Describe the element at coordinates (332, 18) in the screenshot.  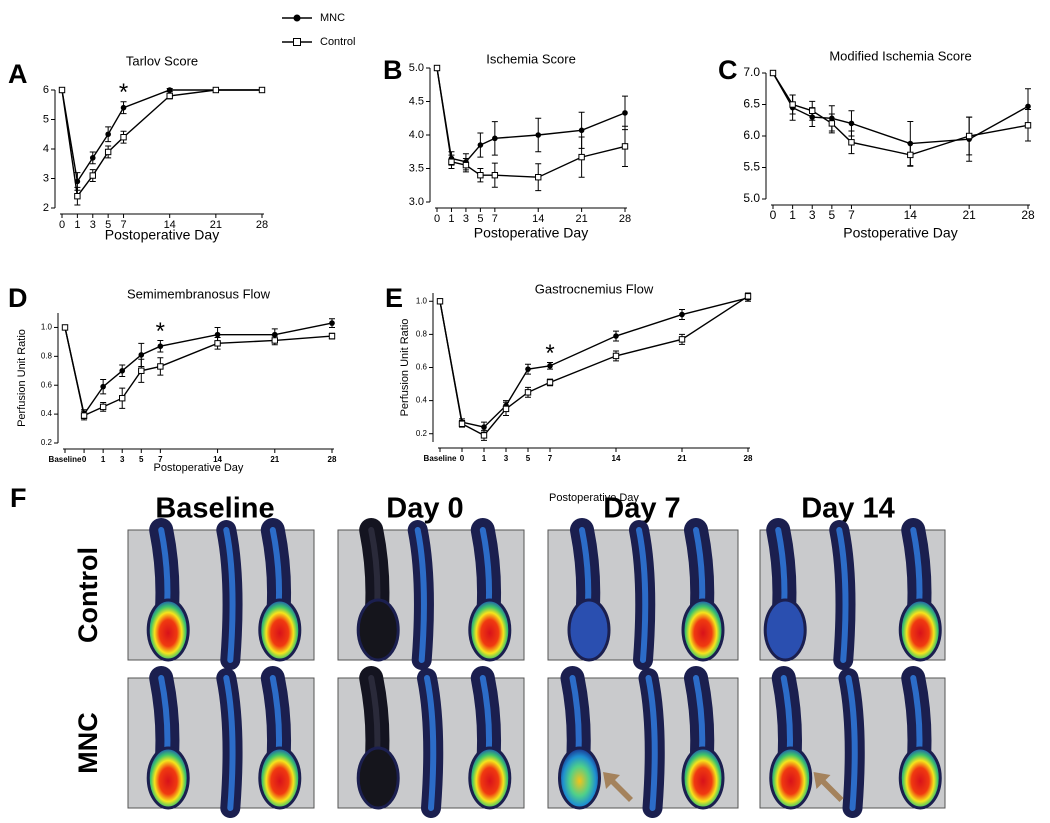
I see `legend-label: MNC` at that location.